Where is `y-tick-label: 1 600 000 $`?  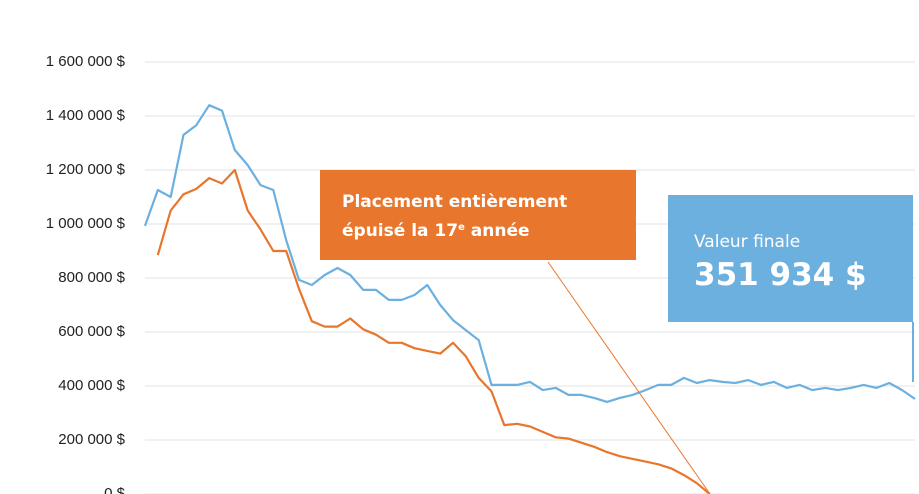
y-tick-label: 1 600 000 $ is located at coordinates (86, 61).